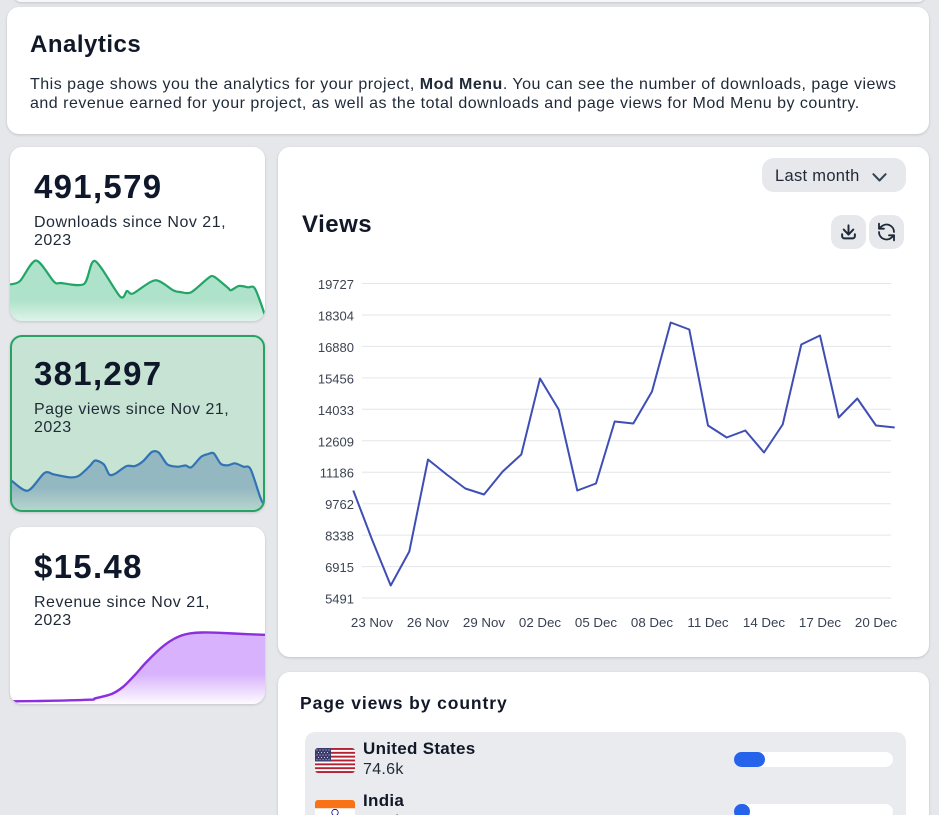  What do you see at coordinates (652, 622) in the screenshot?
I see `svg-text: 08 Dec` at bounding box center [652, 622].